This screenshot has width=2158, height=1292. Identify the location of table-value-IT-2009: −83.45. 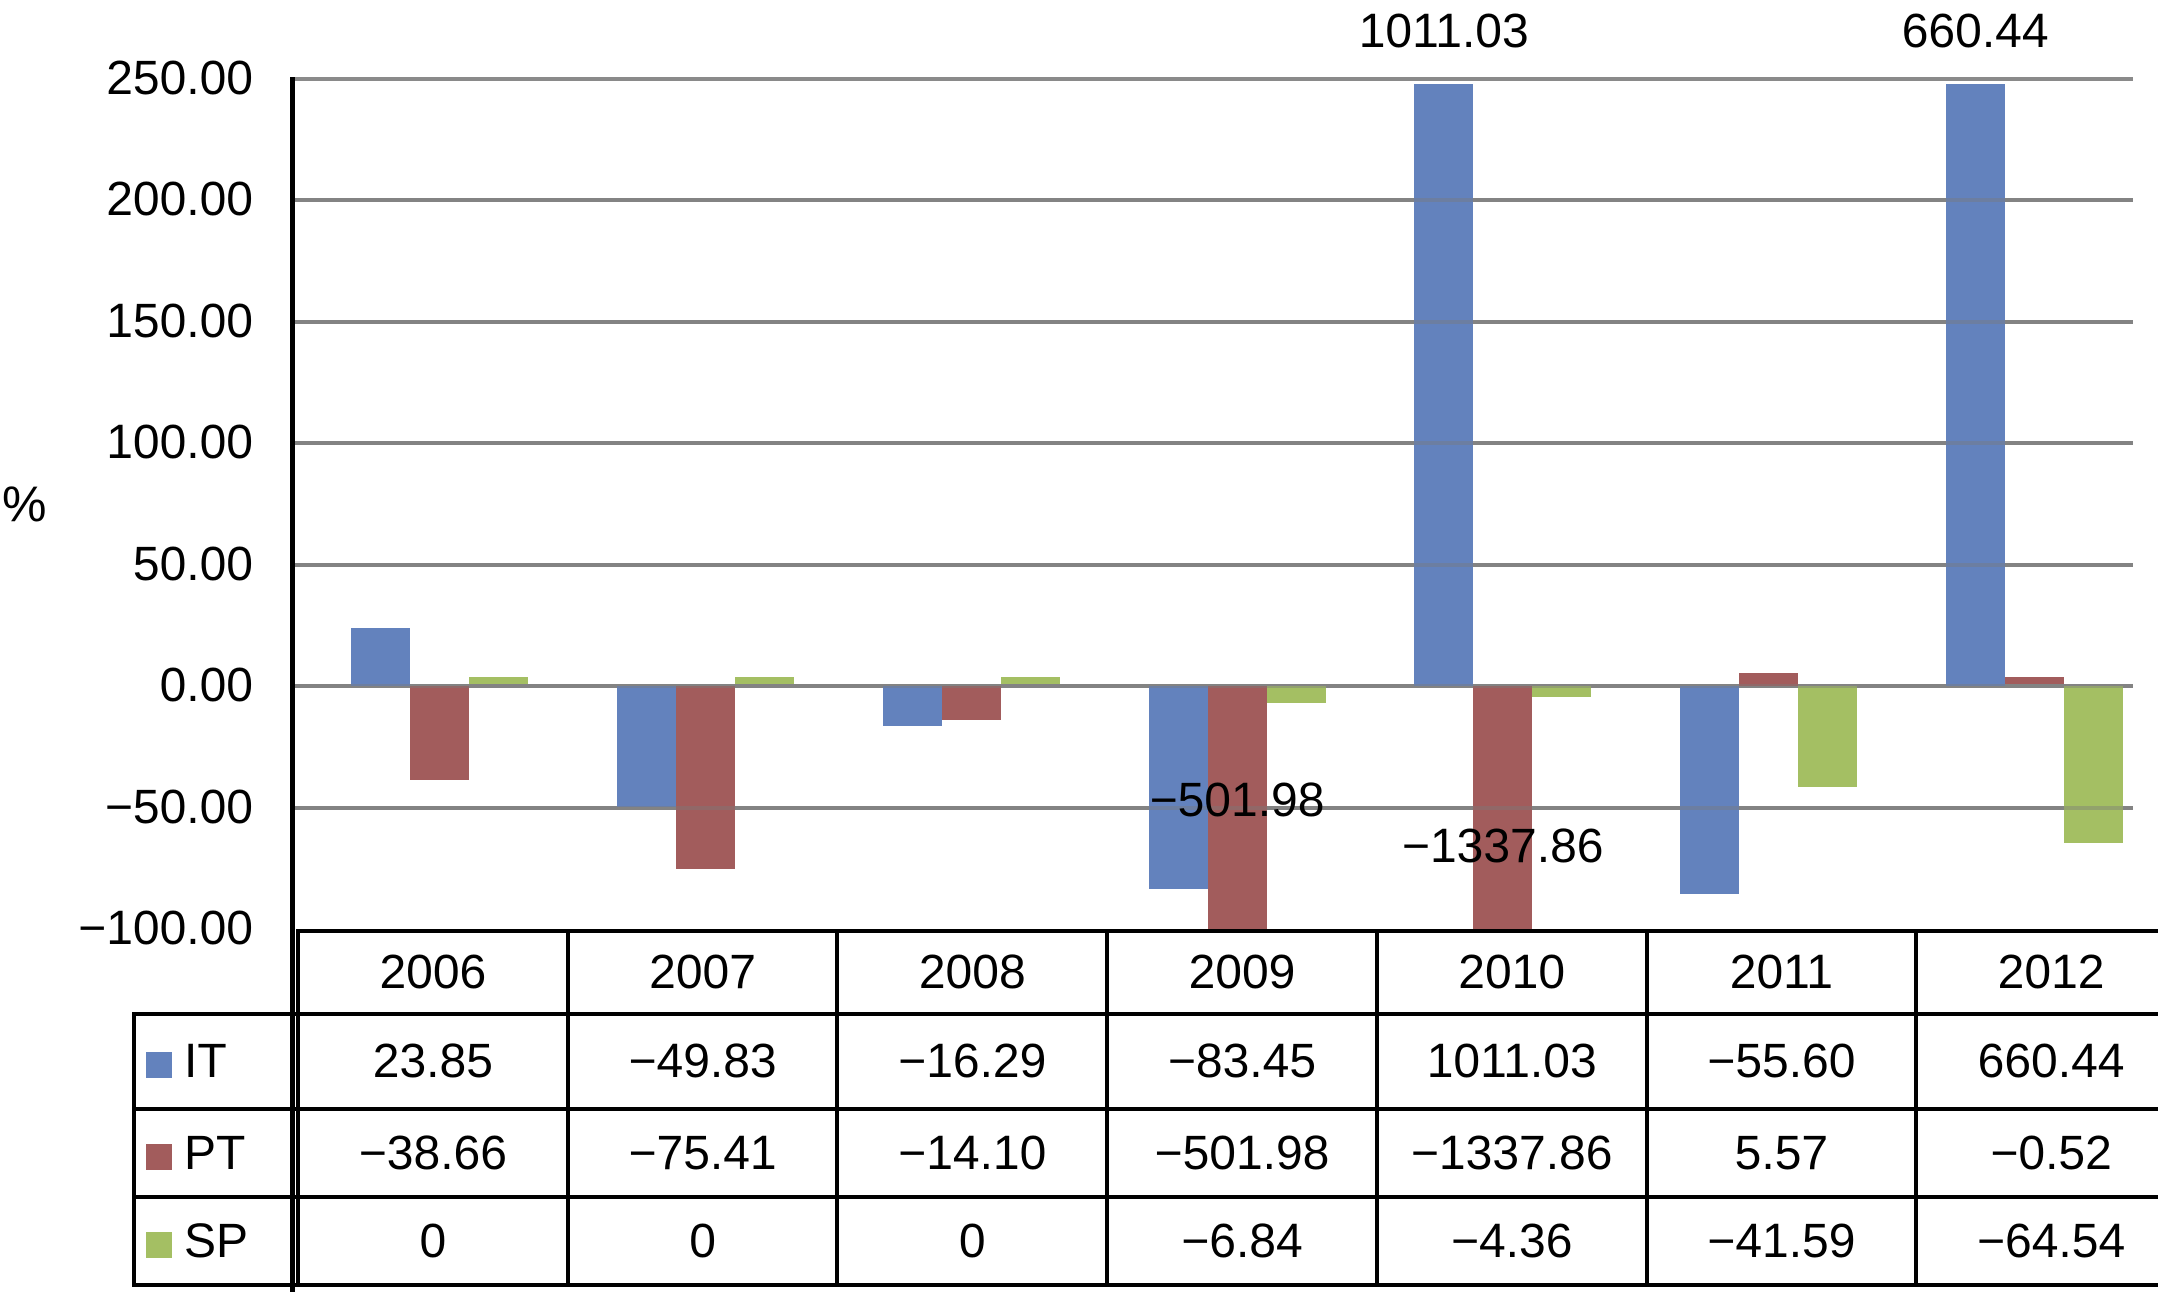
(1242, 1061).